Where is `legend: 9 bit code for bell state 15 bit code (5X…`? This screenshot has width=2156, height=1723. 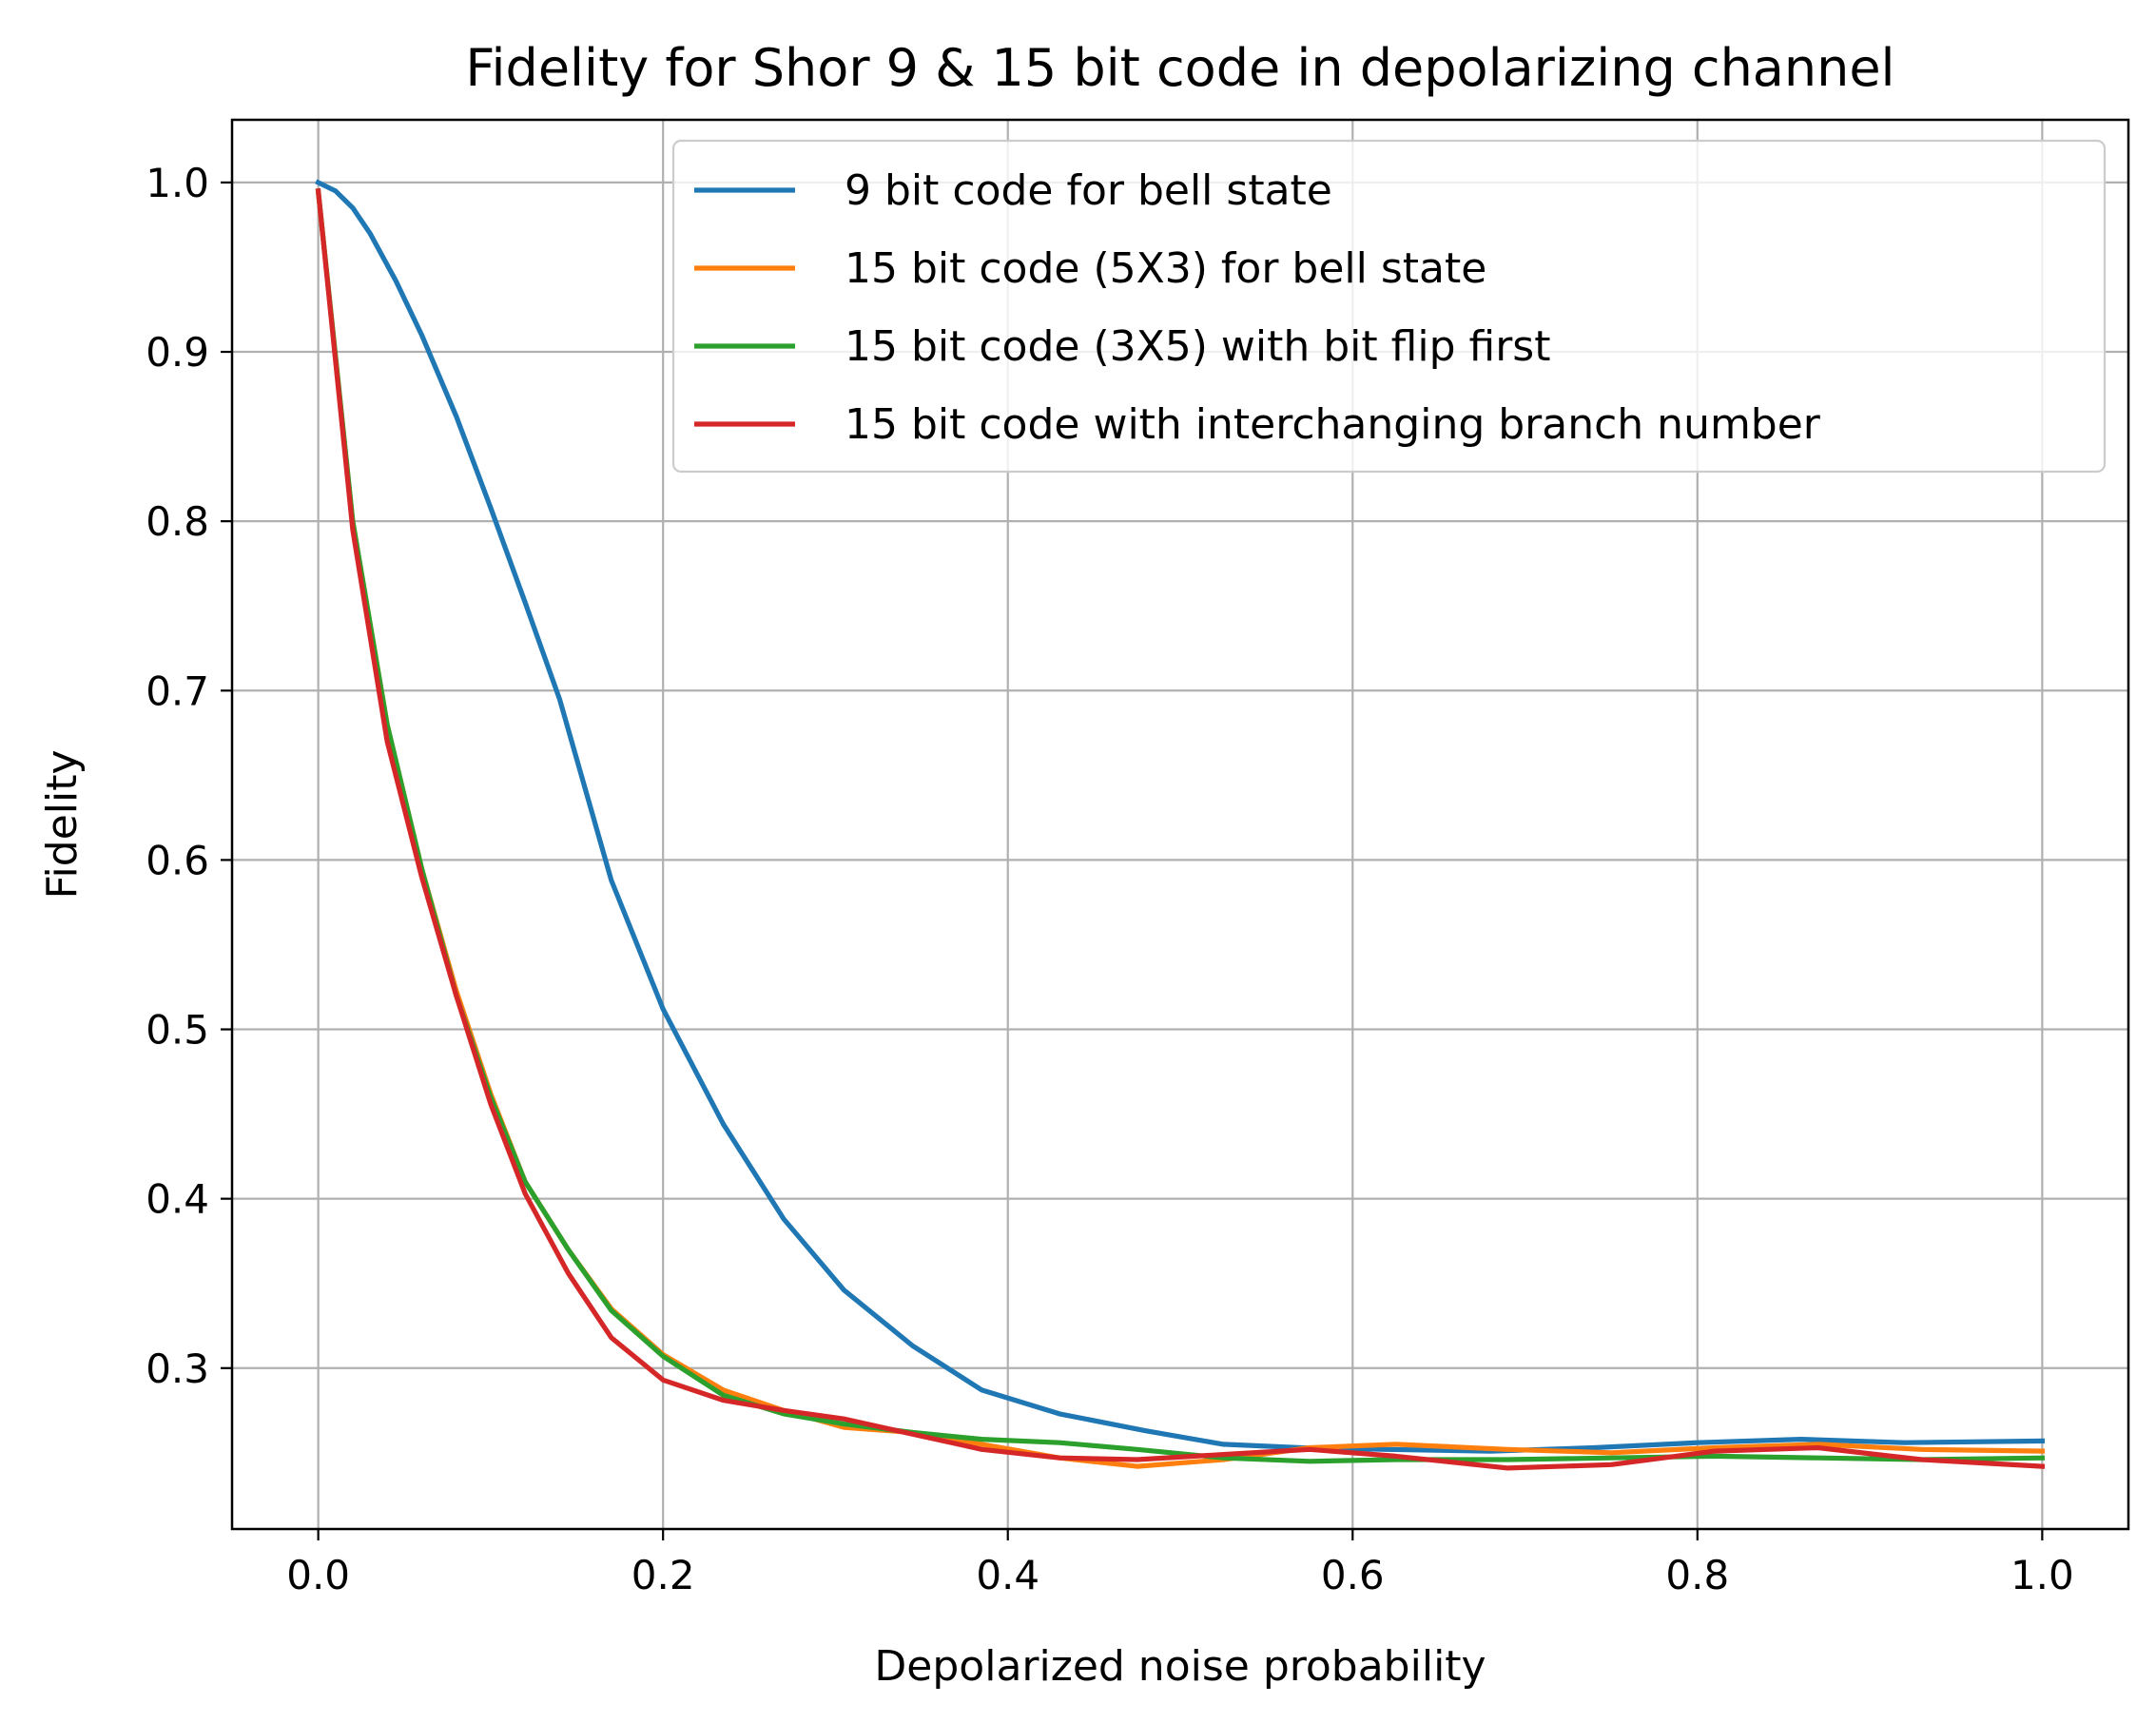 legend: 9 bit code for bell state 15 bit code (5X… is located at coordinates (1389, 306).